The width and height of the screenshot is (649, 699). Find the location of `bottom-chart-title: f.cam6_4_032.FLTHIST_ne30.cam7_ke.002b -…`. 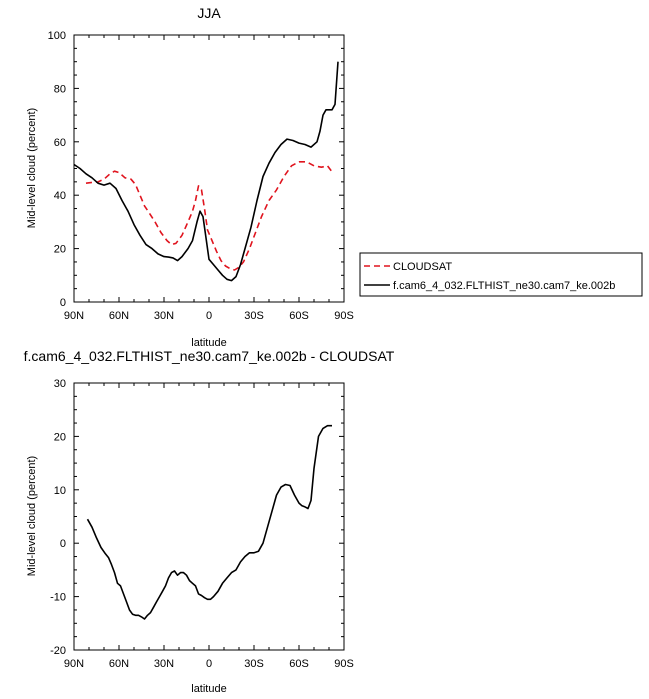

bottom-chart-title: f.cam6_4_032.FLTHIST_ne30.cam7_ke.002b -… is located at coordinates (209, 356).